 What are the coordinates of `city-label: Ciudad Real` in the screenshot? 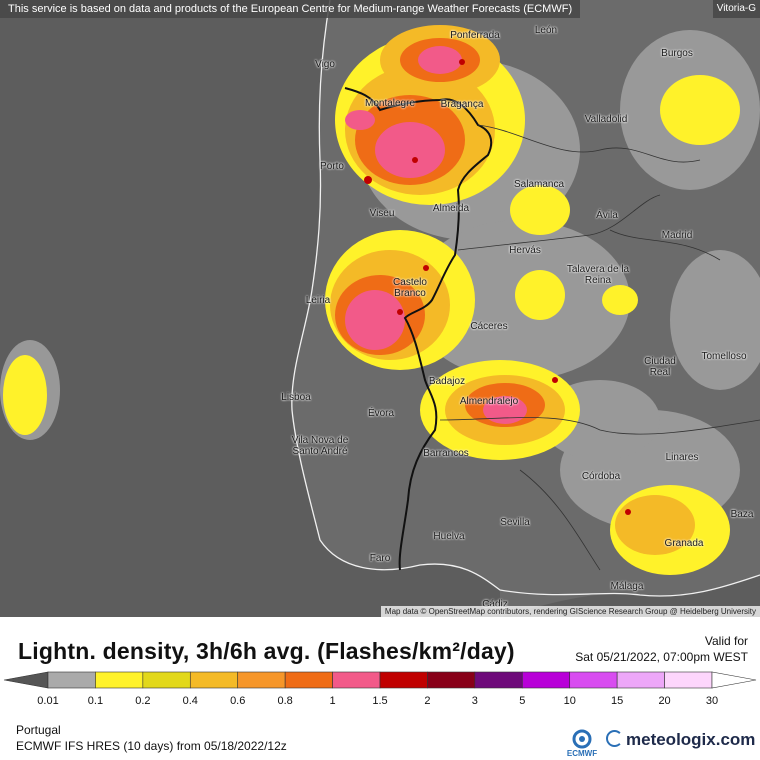 It's located at (660, 367).